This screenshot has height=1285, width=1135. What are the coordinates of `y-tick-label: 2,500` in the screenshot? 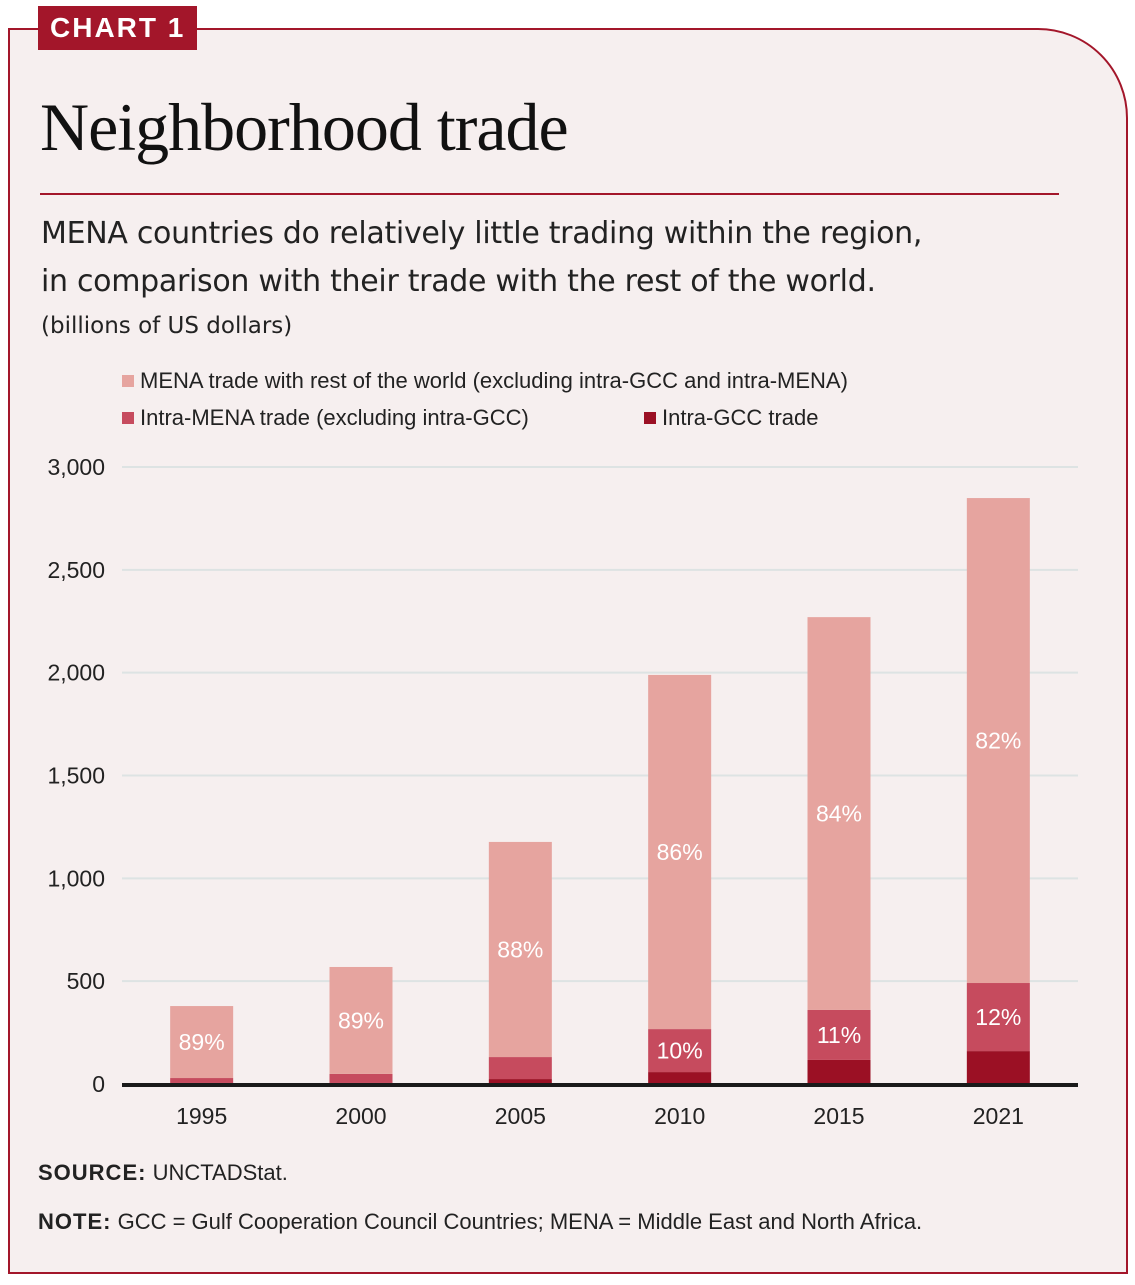 It's located at (76, 570).